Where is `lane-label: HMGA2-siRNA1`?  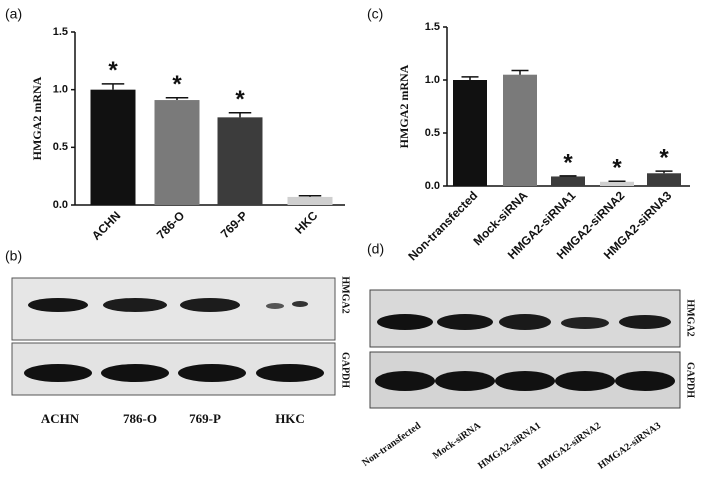
lane-label: HMGA2-siRNA1 is located at coordinates (509, 445).